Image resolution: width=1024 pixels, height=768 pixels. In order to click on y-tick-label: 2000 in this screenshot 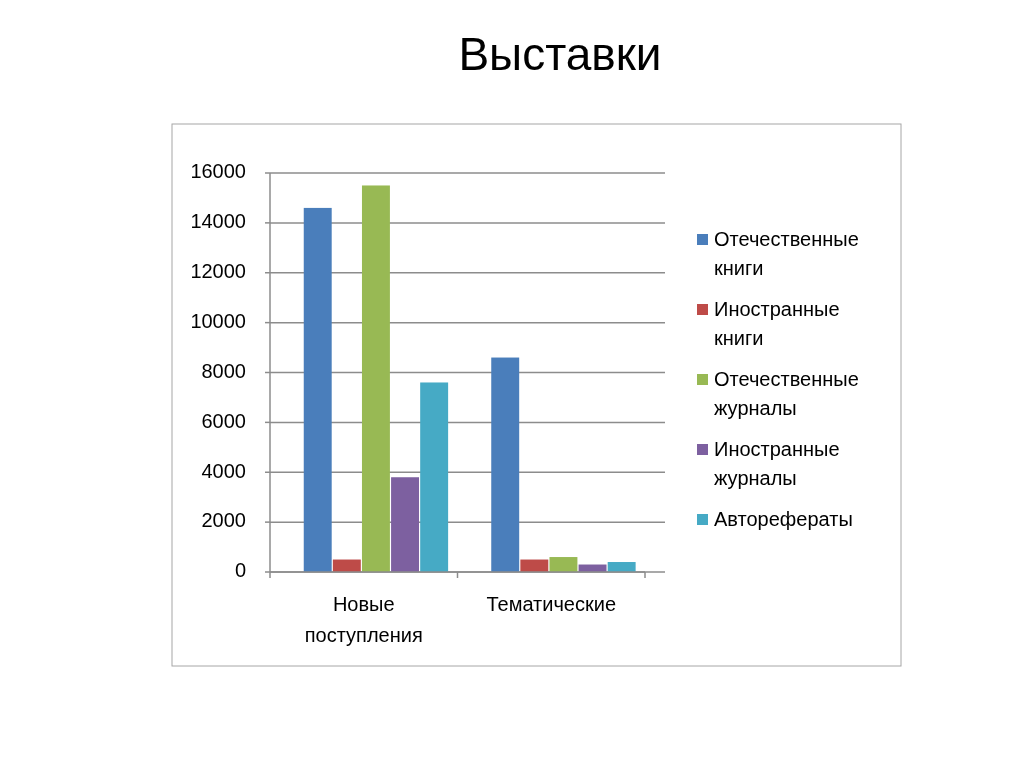, I will do `click(223, 520)`.